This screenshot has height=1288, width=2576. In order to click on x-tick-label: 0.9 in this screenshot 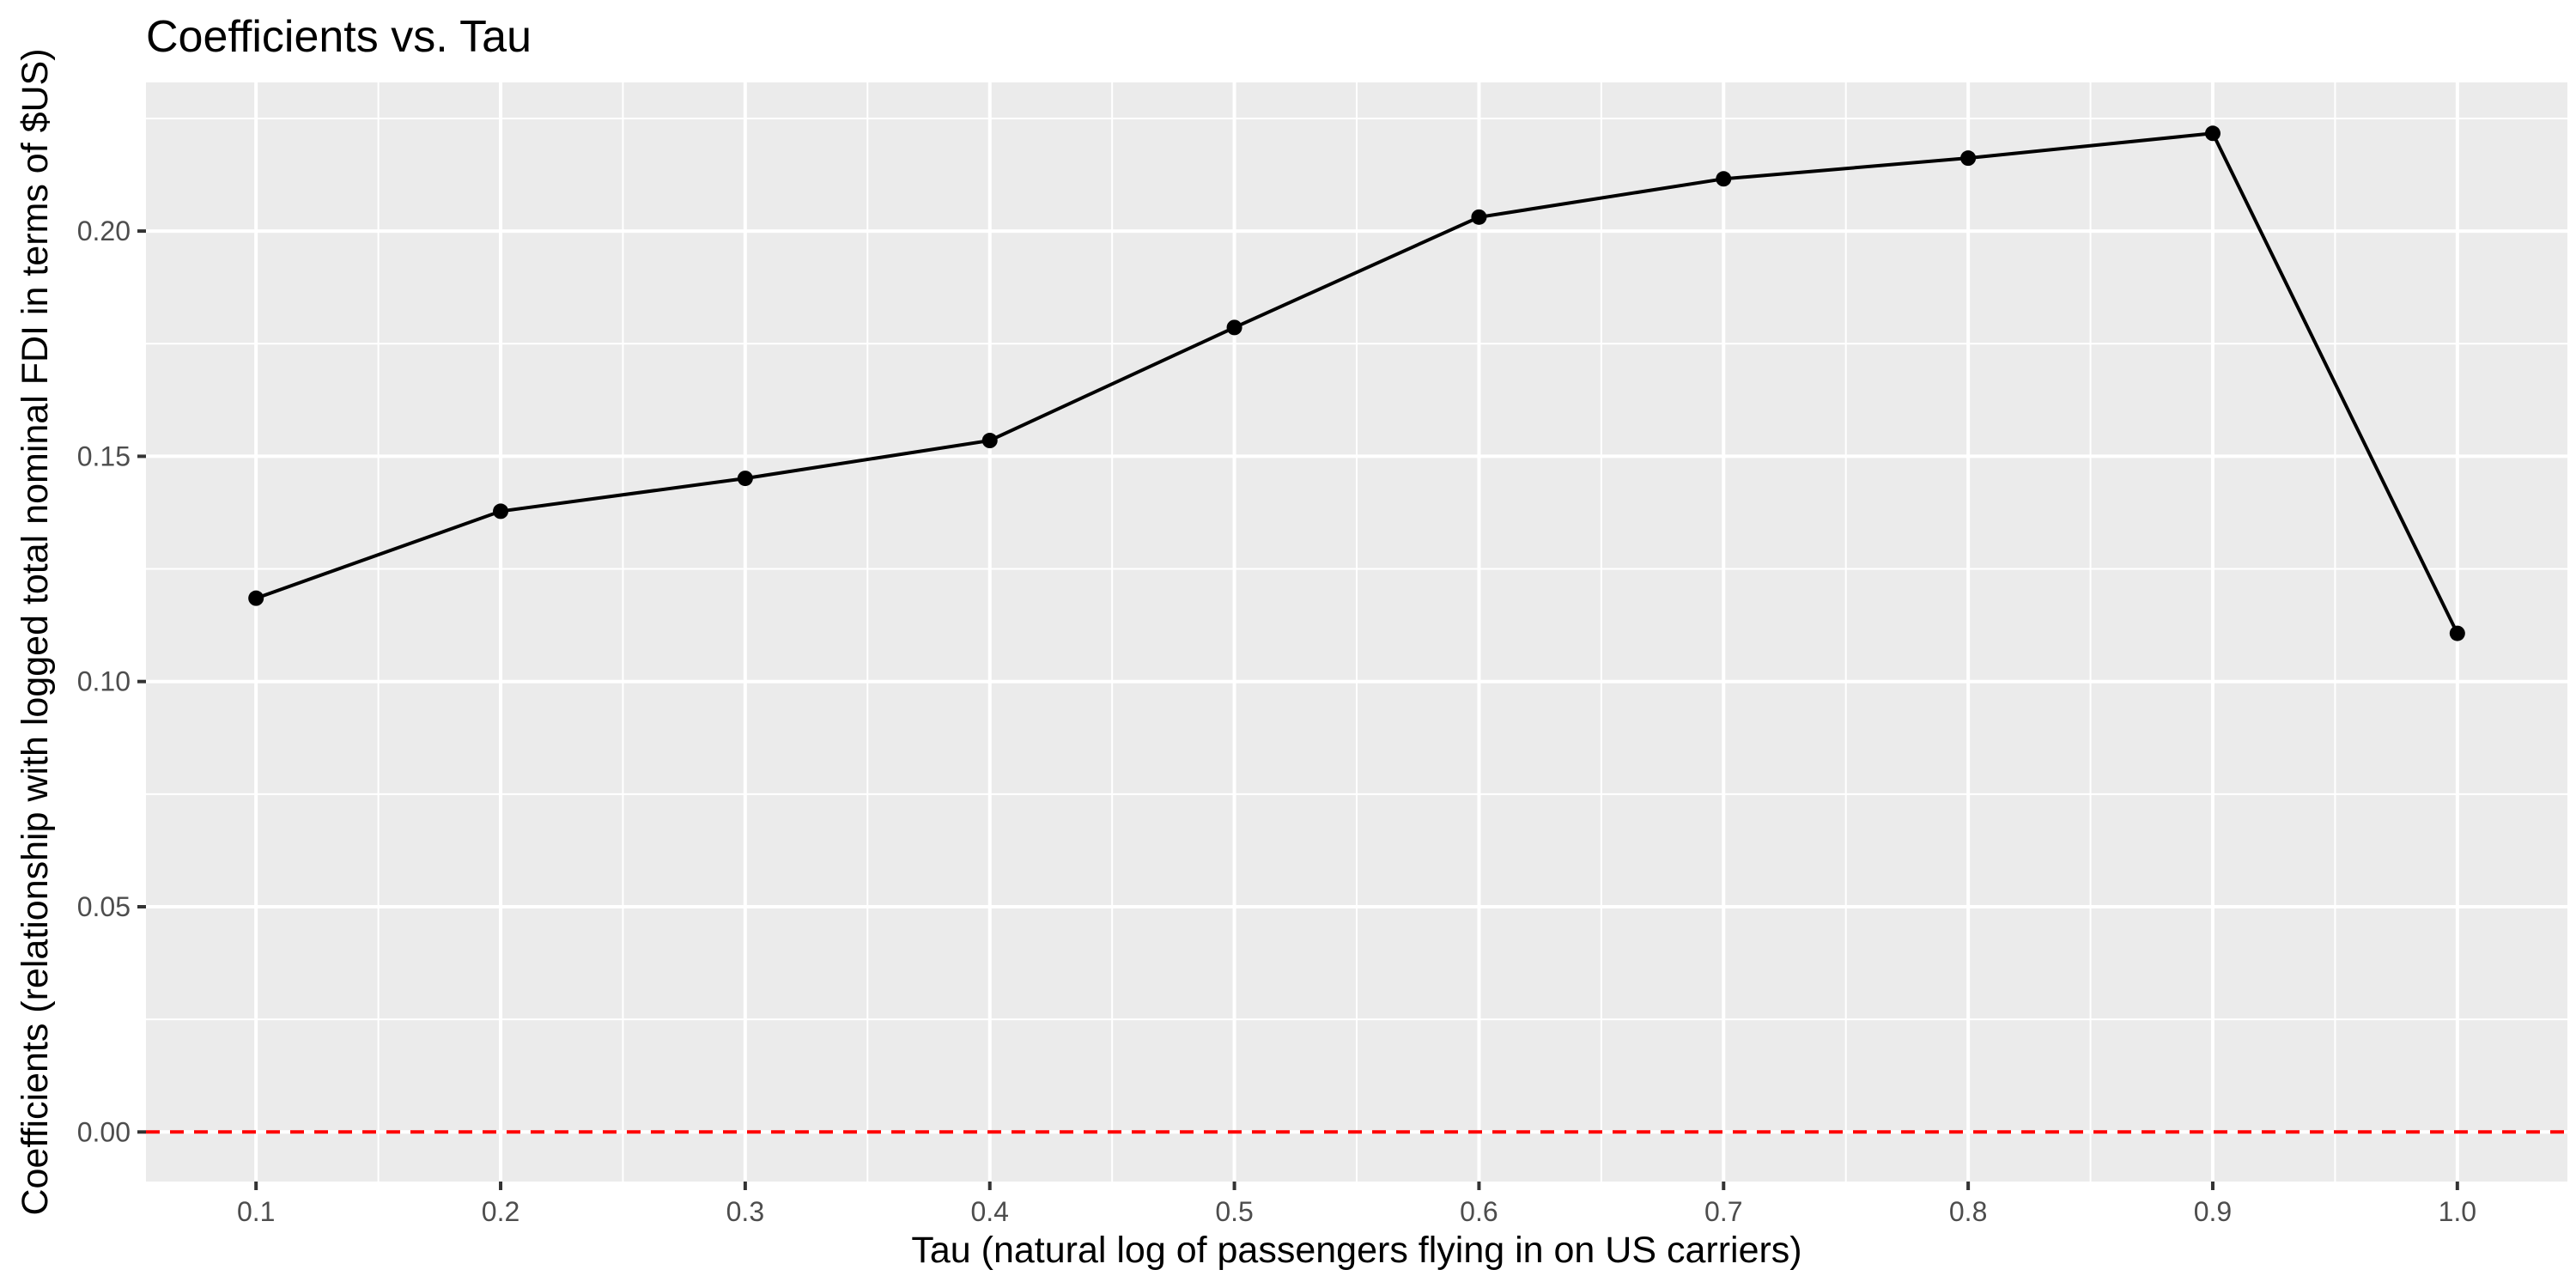, I will do `click(2213, 1211)`.